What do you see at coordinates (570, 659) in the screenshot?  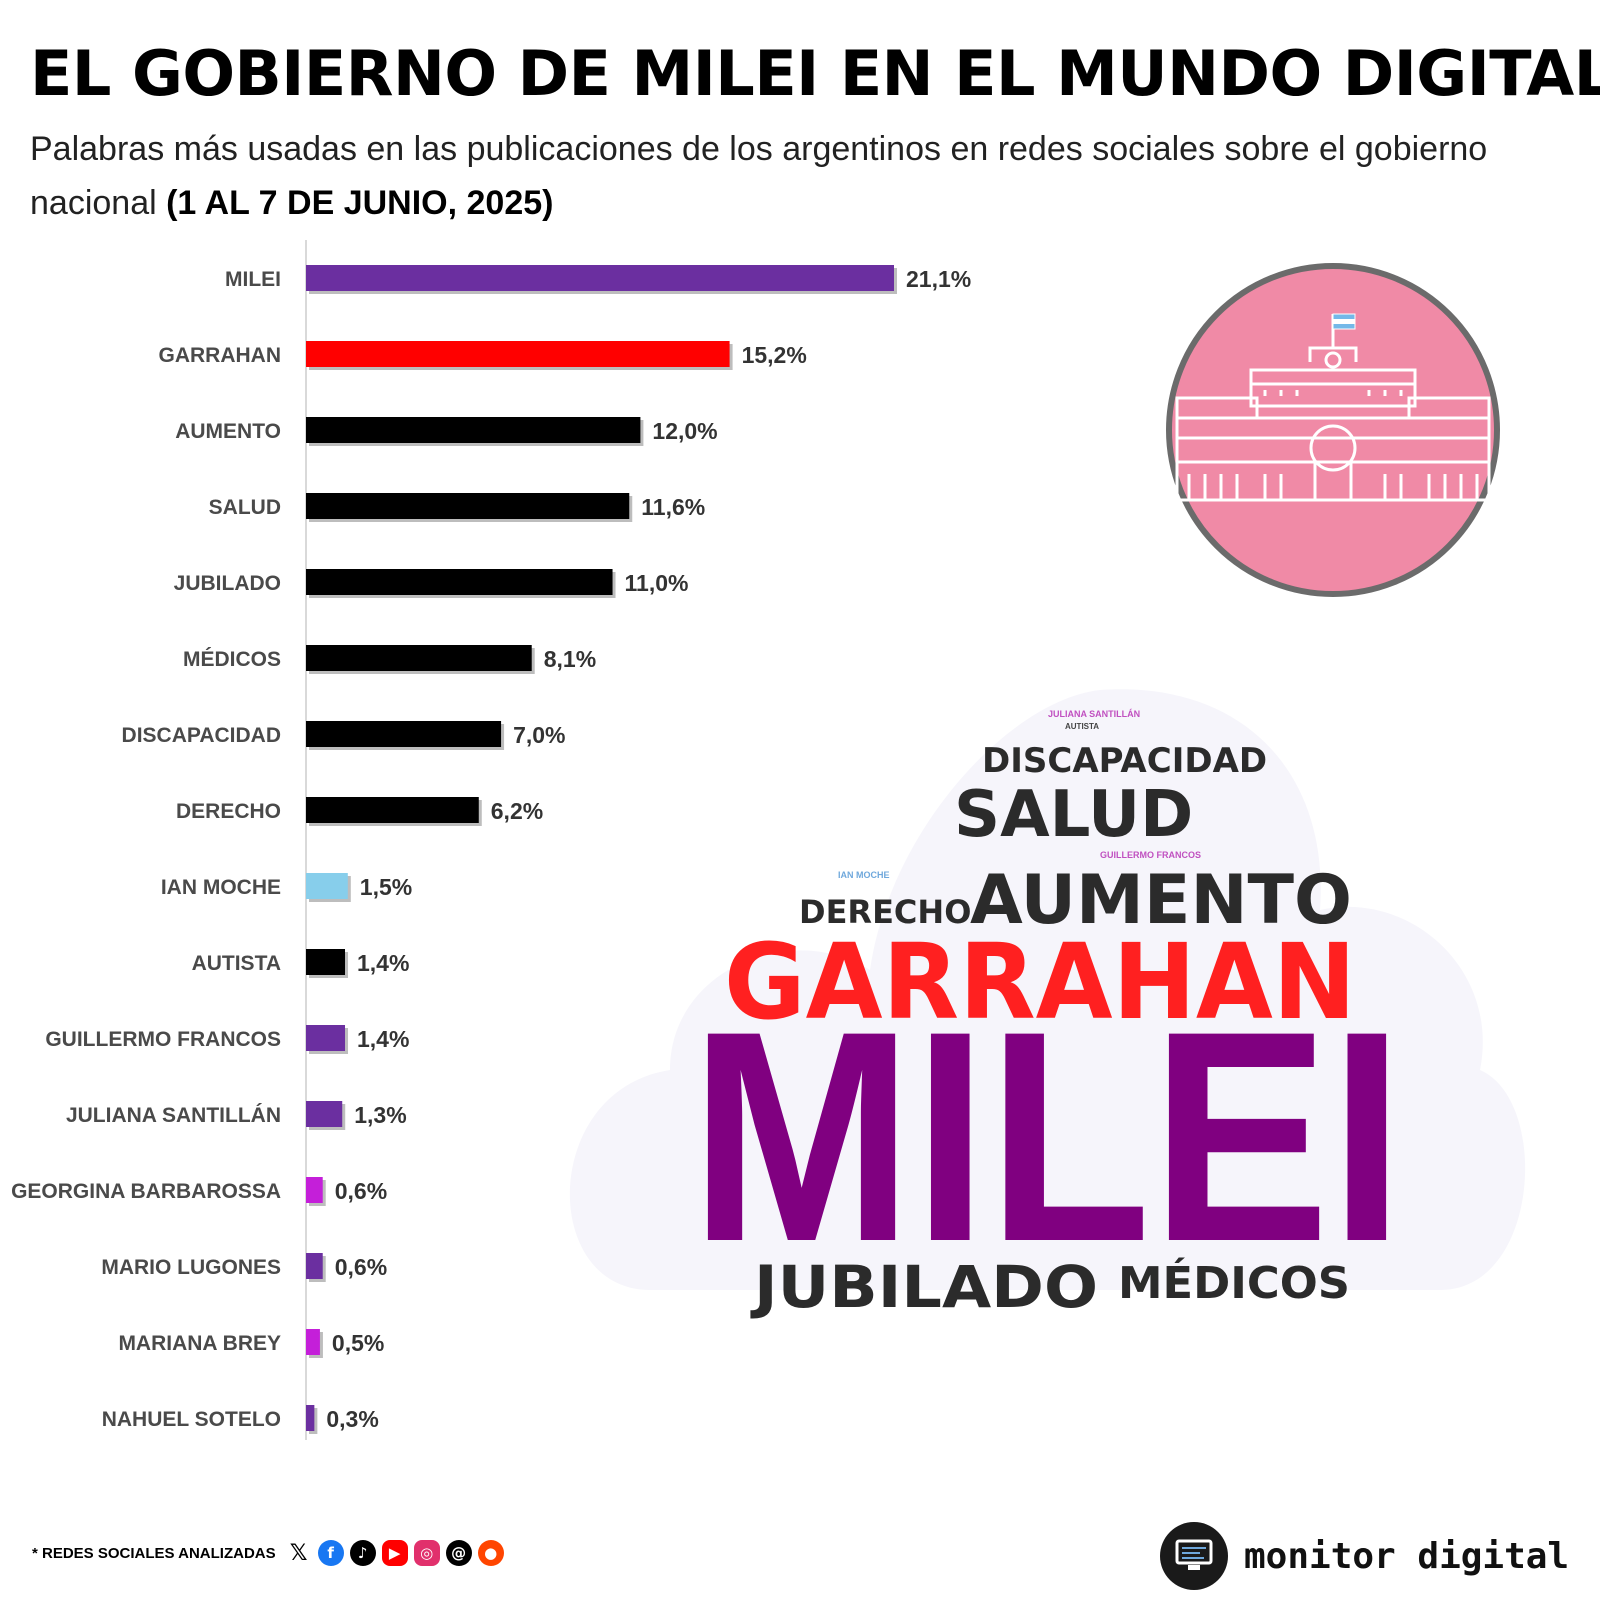 I see `value-label: 8,1%` at bounding box center [570, 659].